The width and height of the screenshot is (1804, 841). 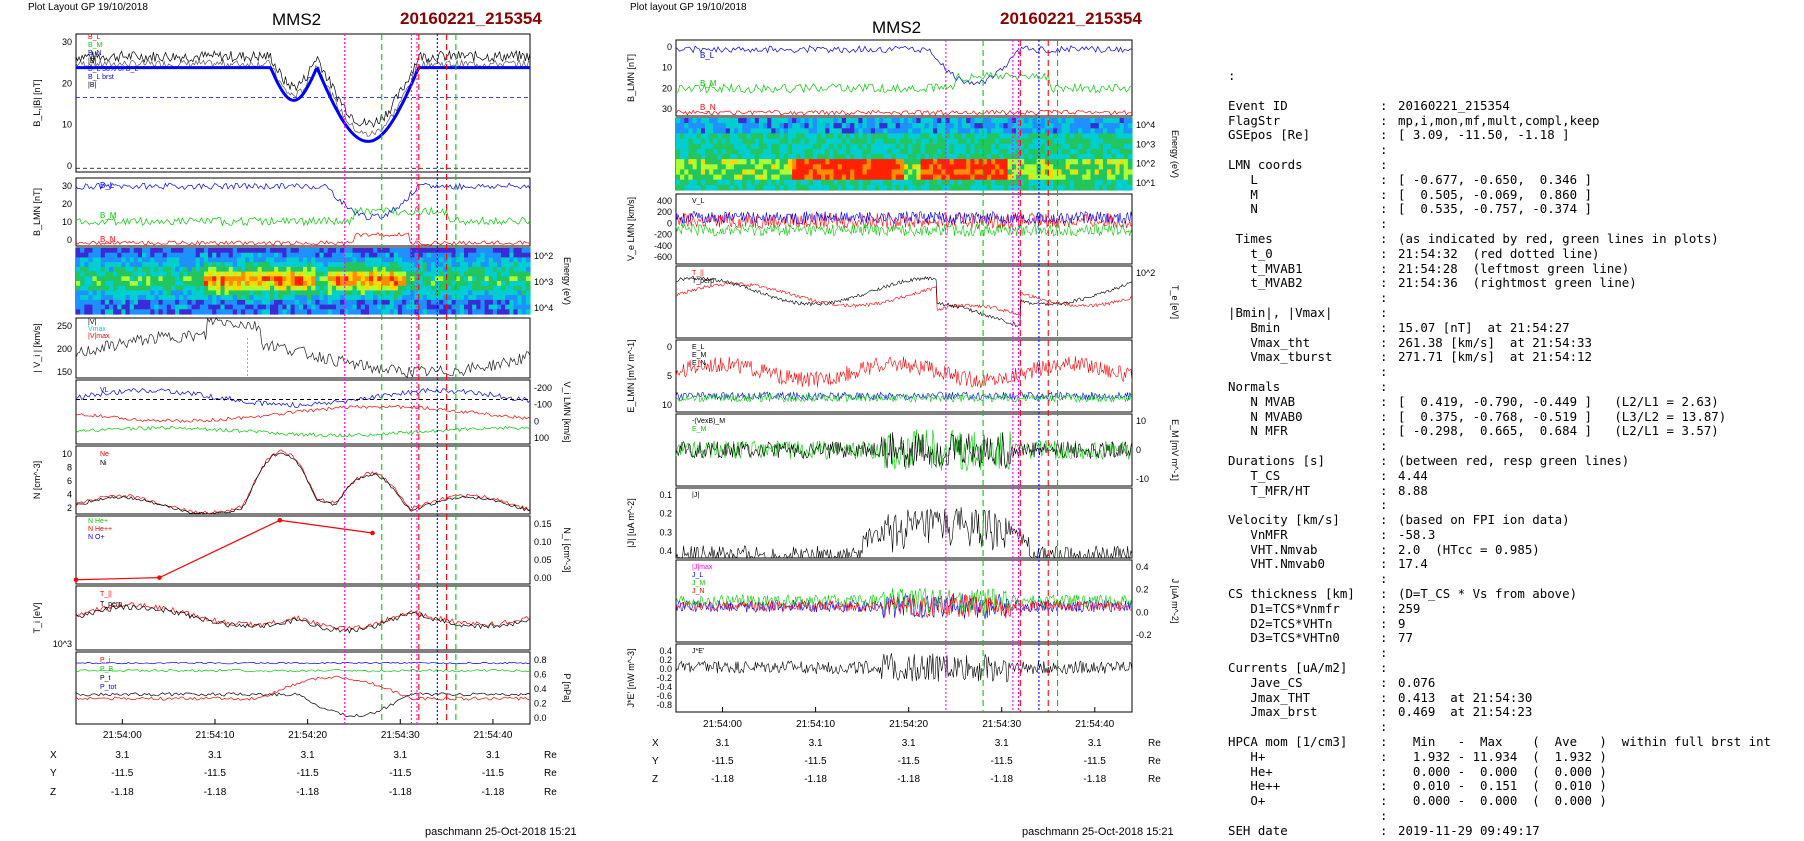 What do you see at coordinates (1243, 209) in the screenshot?
I see `summary-key: N` at bounding box center [1243, 209].